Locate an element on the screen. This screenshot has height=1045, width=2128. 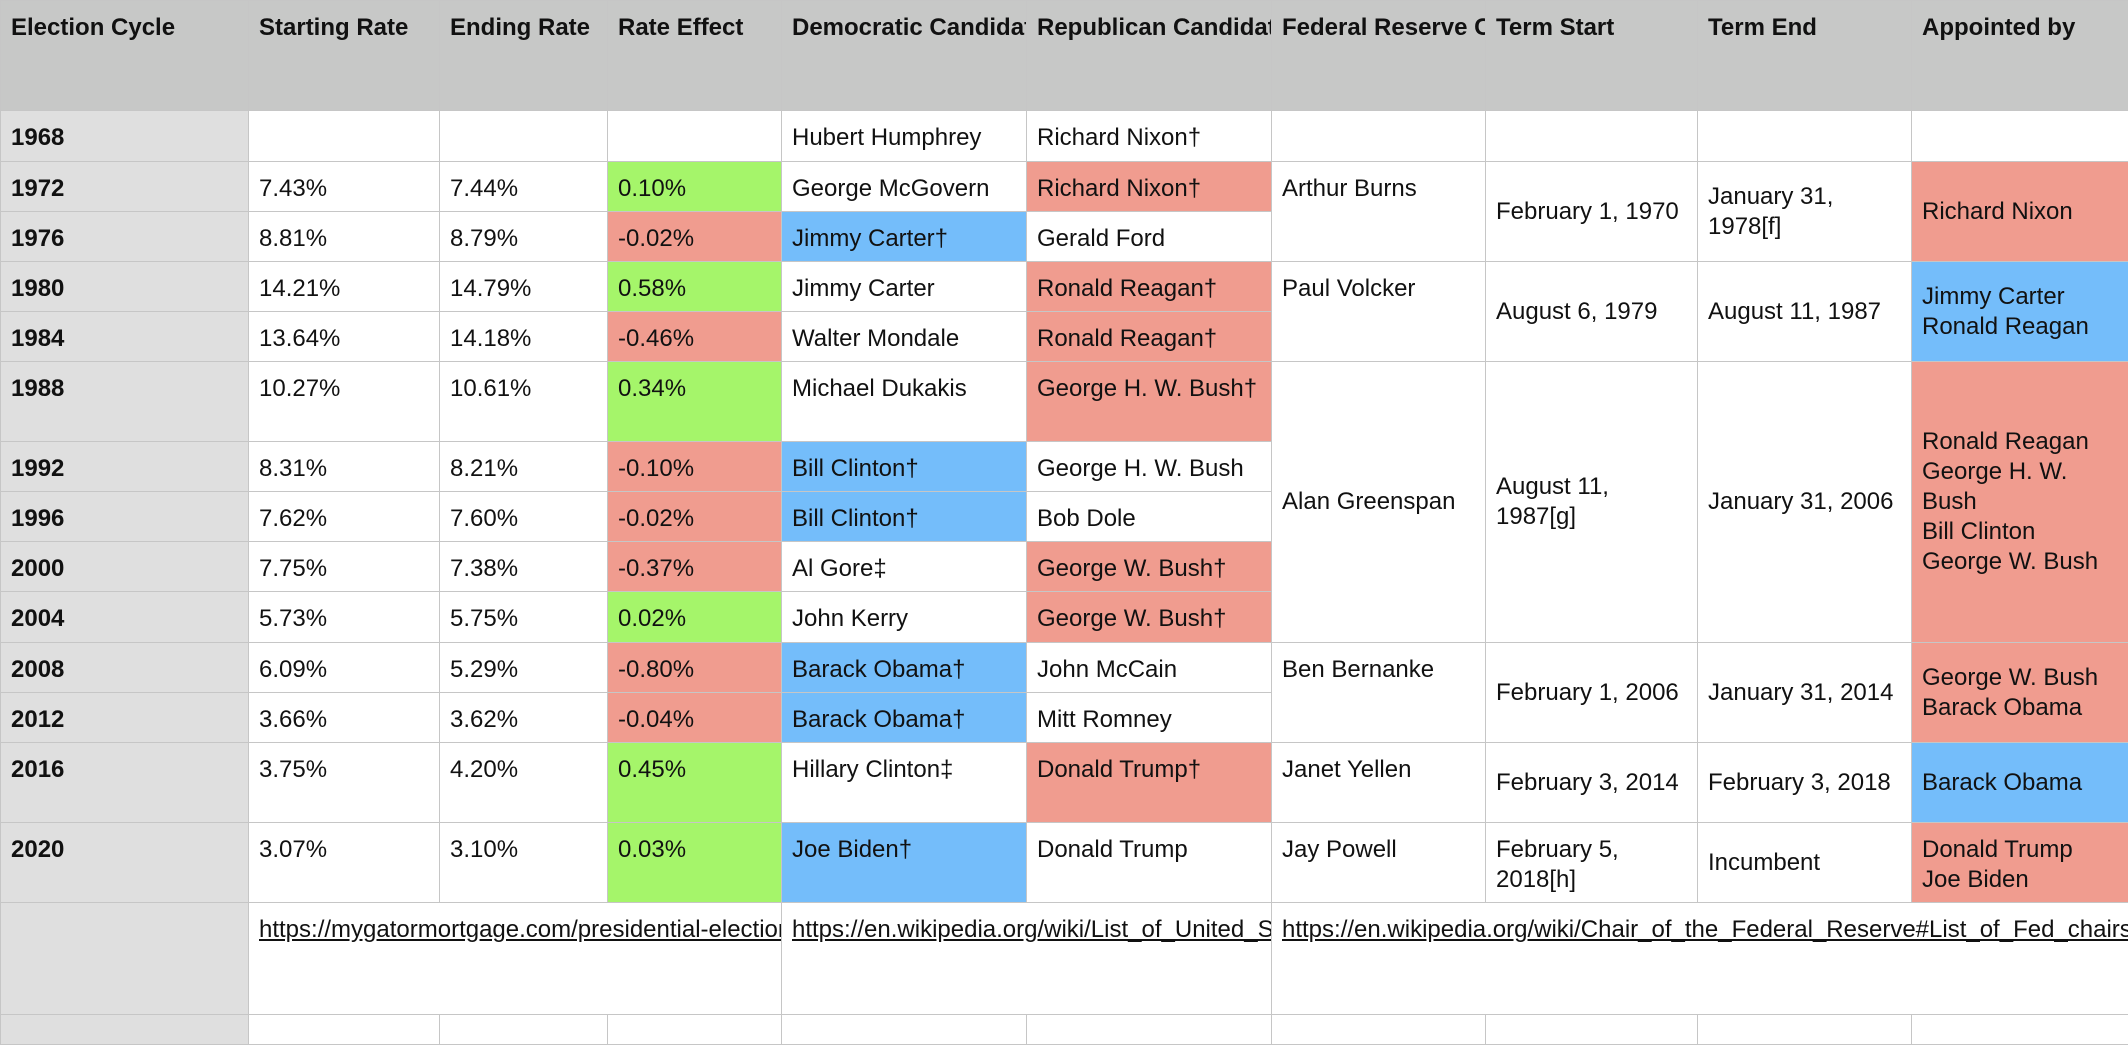
ending-rate-cell: 7.60% is located at coordinates (524, 517).